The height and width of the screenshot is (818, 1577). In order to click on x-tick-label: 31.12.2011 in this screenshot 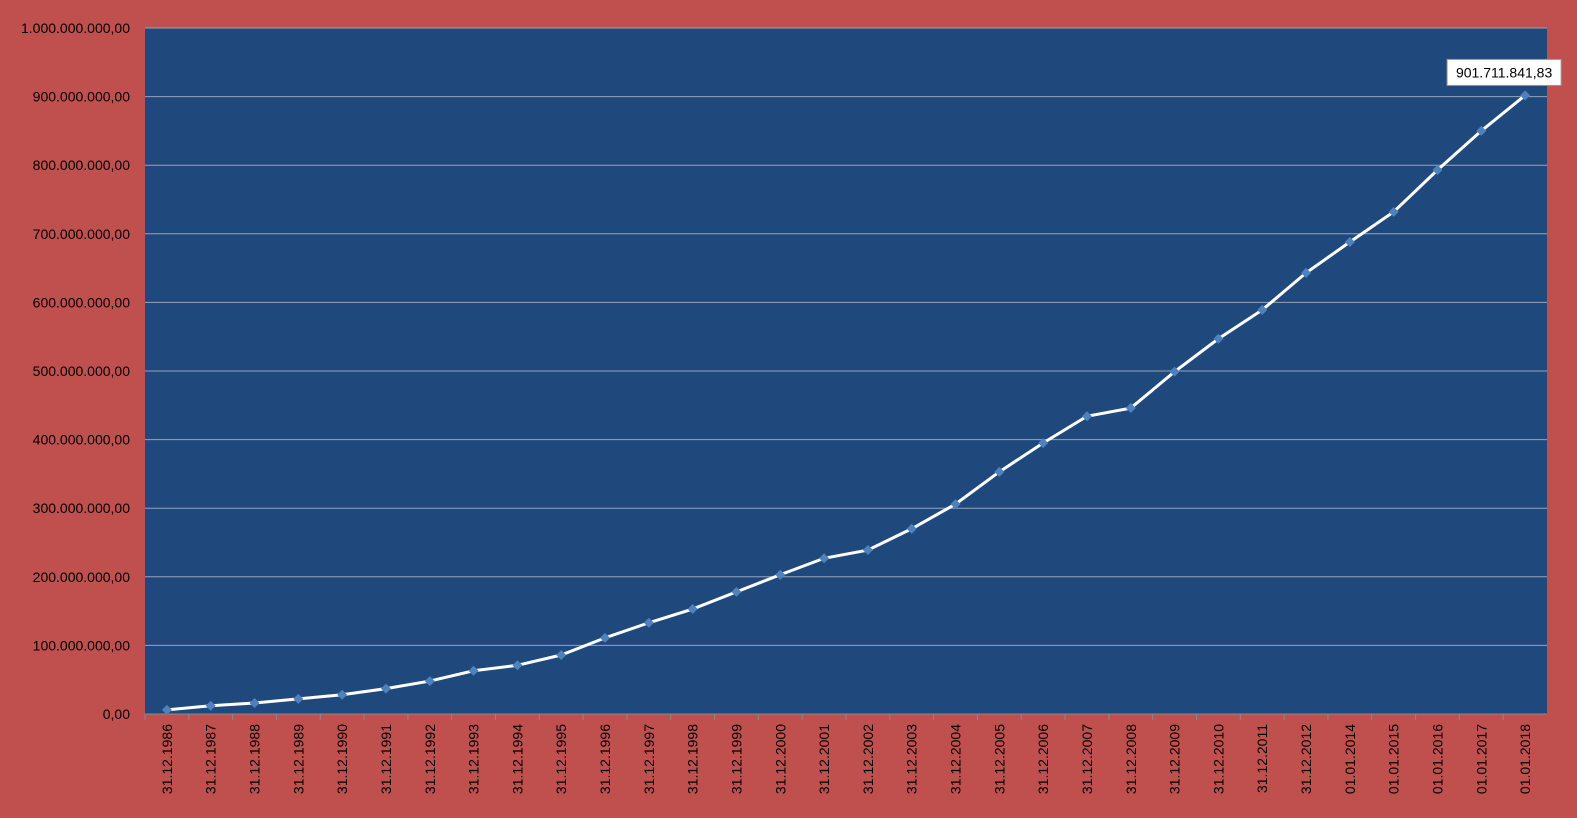, I will do `click(1262, 758)`.